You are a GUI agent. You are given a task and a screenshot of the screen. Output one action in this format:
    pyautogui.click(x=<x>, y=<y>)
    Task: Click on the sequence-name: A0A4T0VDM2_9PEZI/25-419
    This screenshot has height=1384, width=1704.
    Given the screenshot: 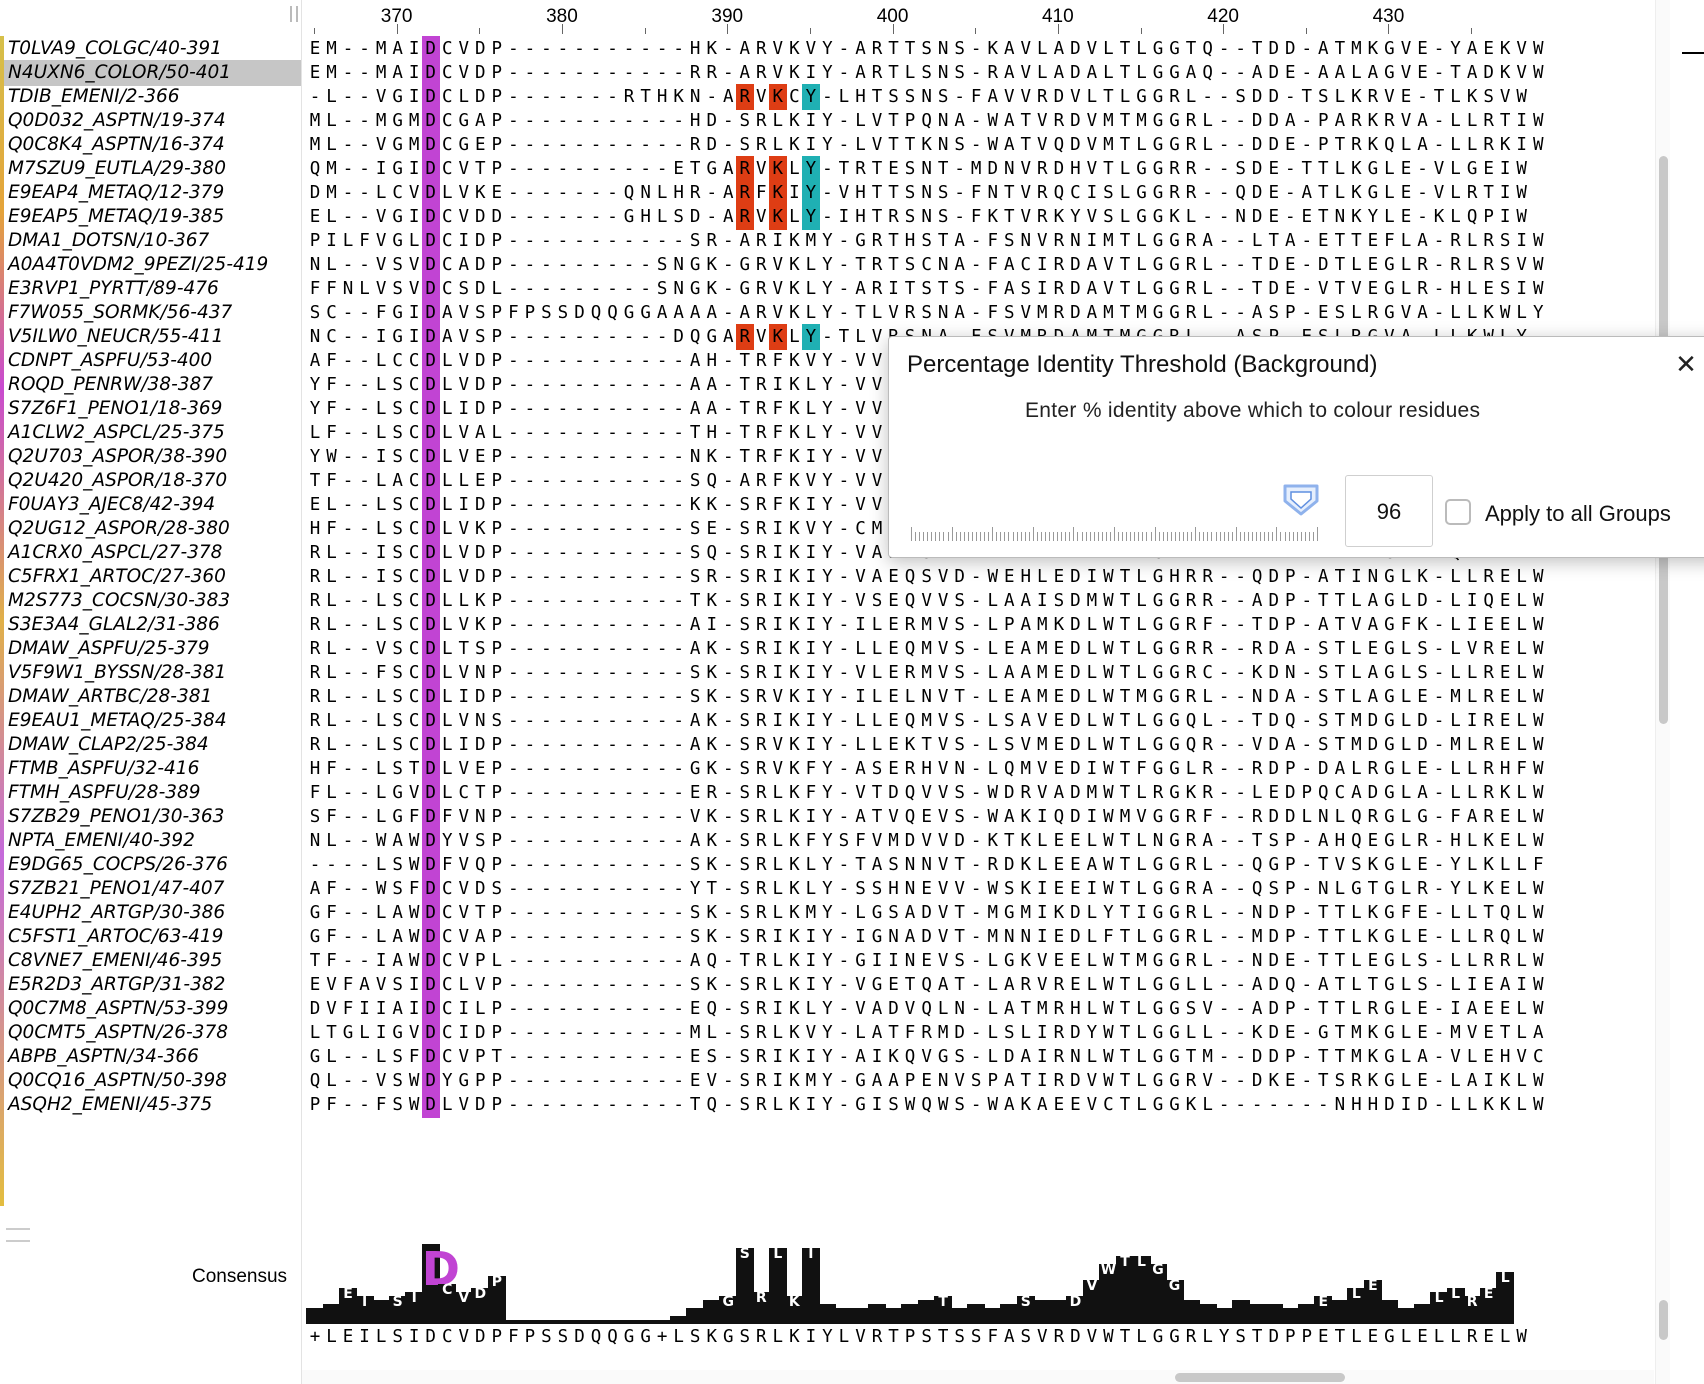 What is the action you would take?
    pyautogui.click(x=138, y=264)
    